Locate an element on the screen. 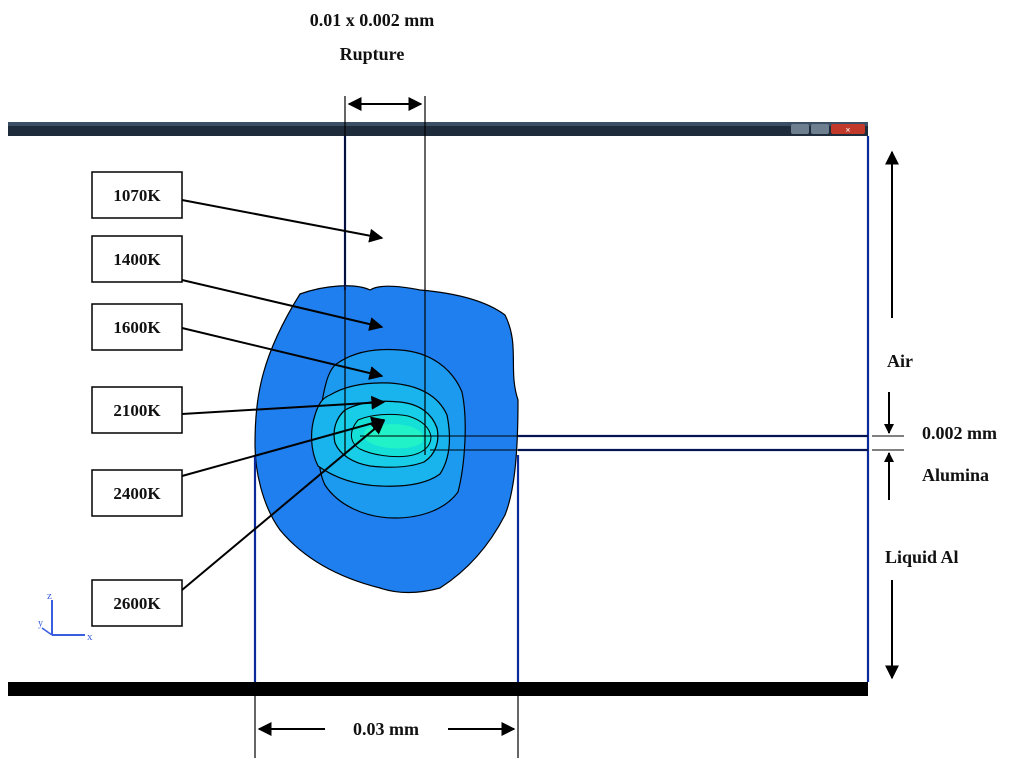 Image resolution: width=1031 pixels, height=770 pixels. temperature-contours is located at coordinates (386, 439).